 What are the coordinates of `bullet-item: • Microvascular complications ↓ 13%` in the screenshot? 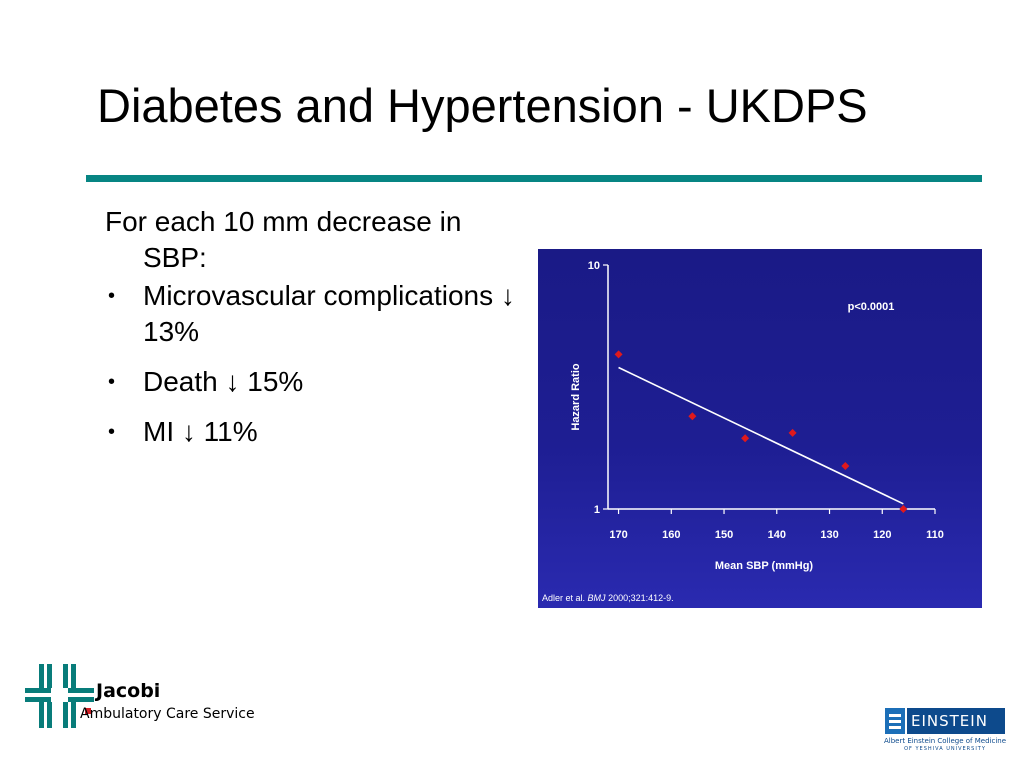 It's located at (315, 314).